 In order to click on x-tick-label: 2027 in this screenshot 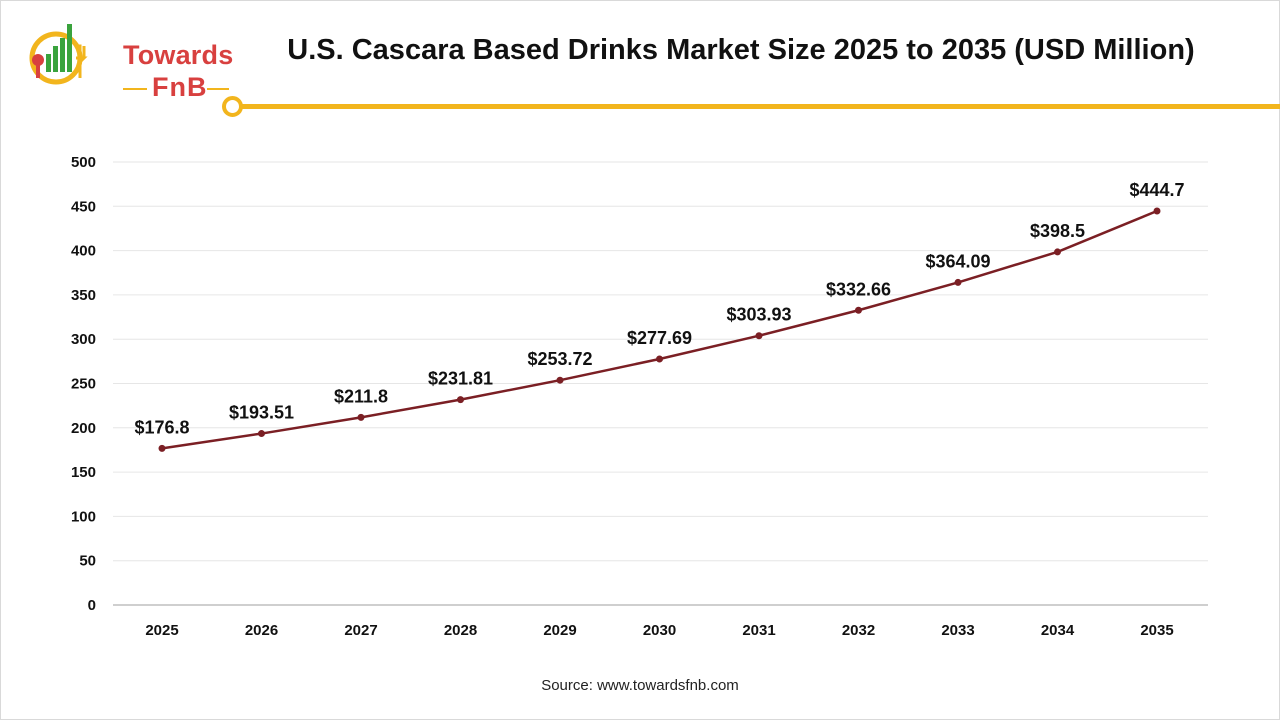, I will do `click(360, 630)`.